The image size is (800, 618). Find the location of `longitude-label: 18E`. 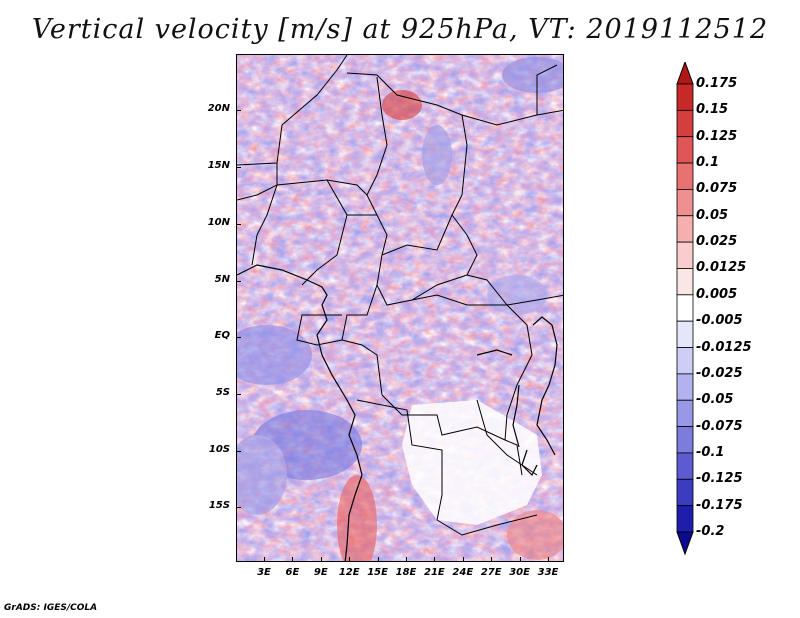

longitude-label: 18E is located at coordinates (406, 572).